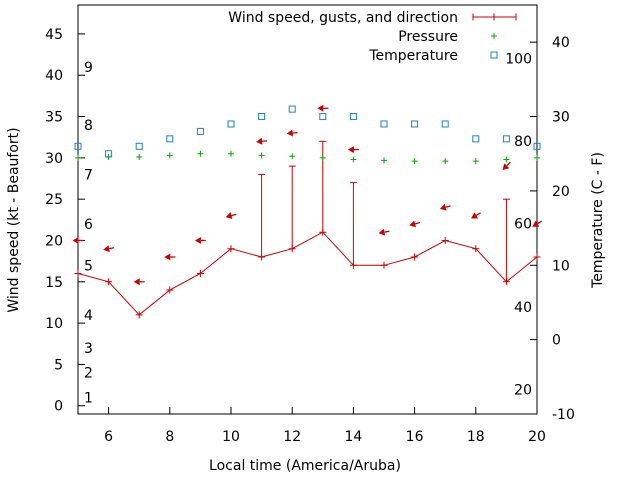 The image size is (640, 480). Describe the element at coordinates (561, 266) in the screenshot. I see `y2-tick-label: 10` at that location.